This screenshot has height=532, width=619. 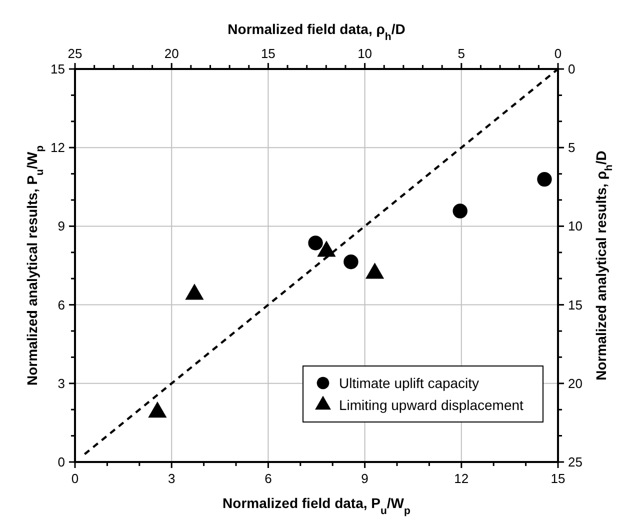 What do you see at coordinates (317, 32) in the screenshot?
I see `x2-axis-title: Normalized field data, ρ$_{h}$/D` at bounding box center [317, 32].